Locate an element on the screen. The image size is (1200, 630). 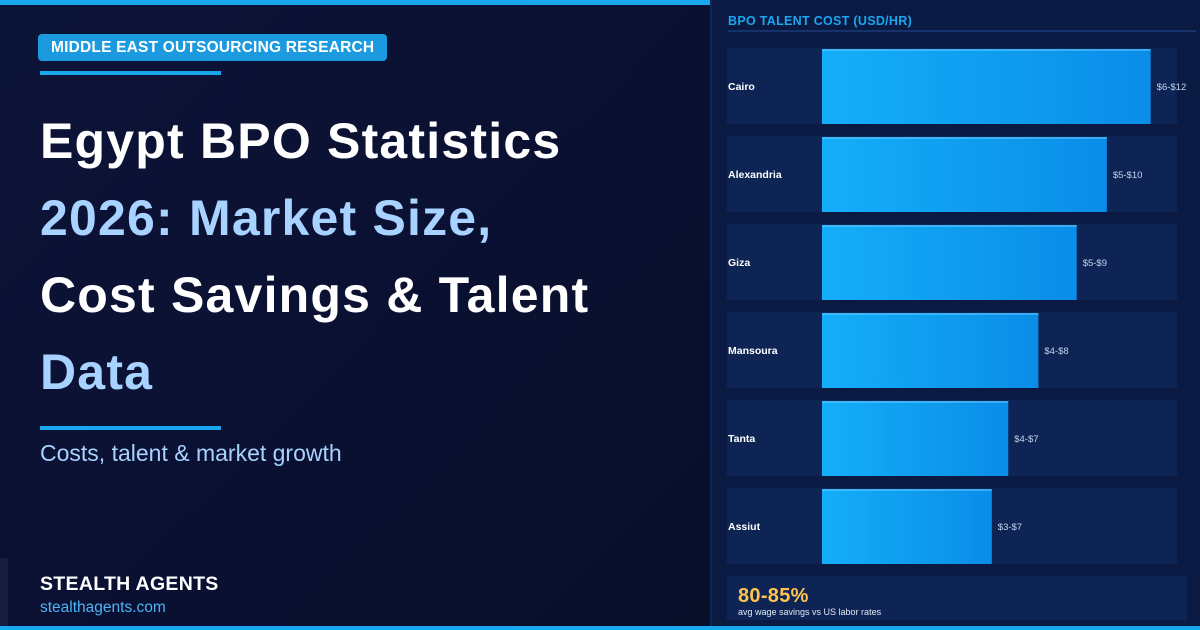
bottom-accent-rule is located at coordinates (600, 628).